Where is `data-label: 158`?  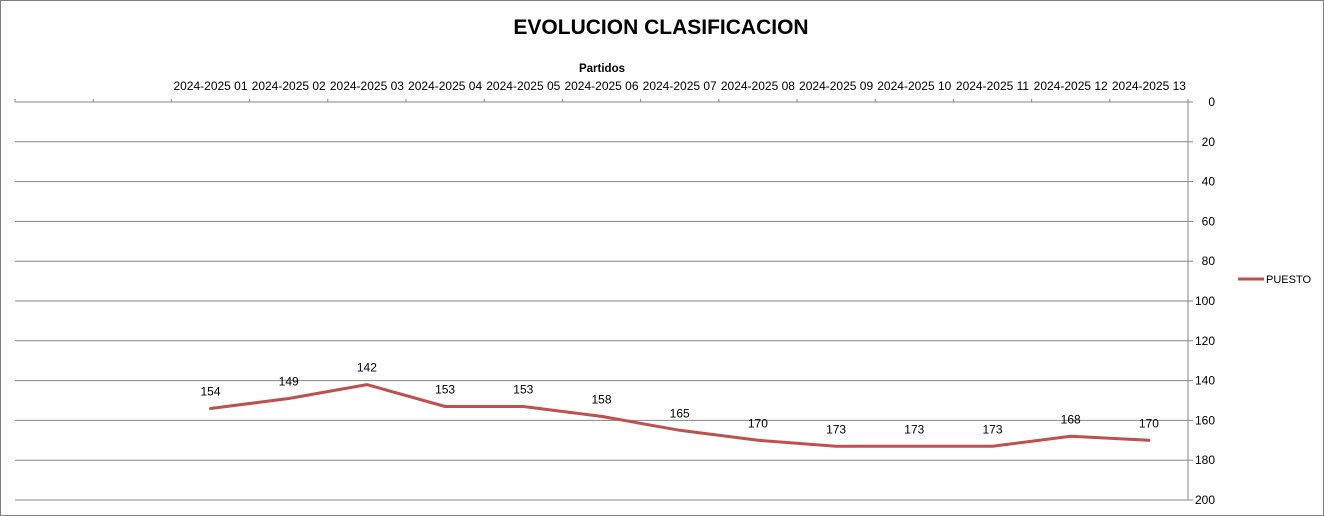
data-label: 158 is located at coordinates (601, 399).